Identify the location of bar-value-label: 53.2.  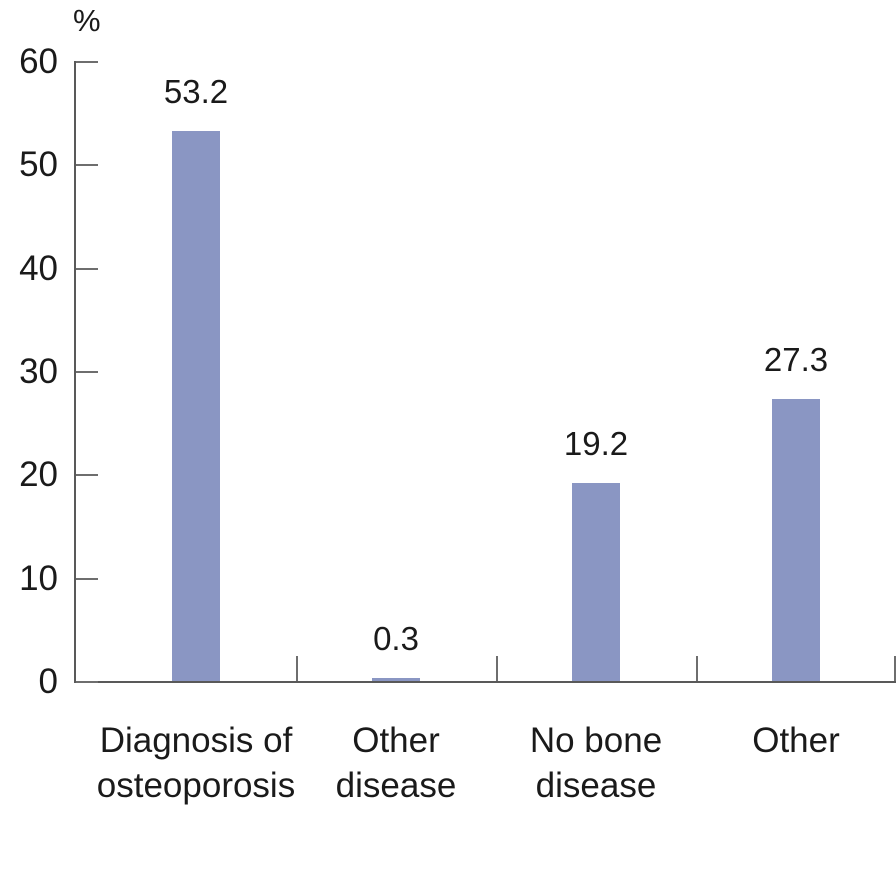
(196, 91).